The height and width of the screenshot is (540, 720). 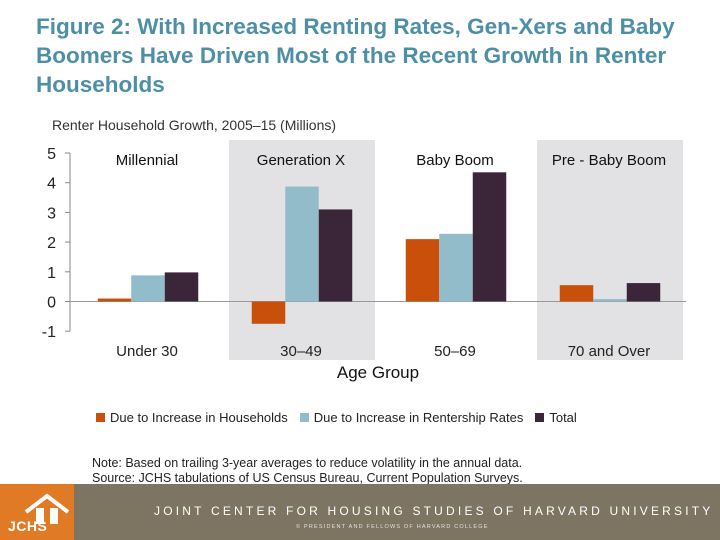 What do you see at coordinates (304, 417) in the screenshot?
I see `legend-swatch-rentership` at bounding box center [304, 417].